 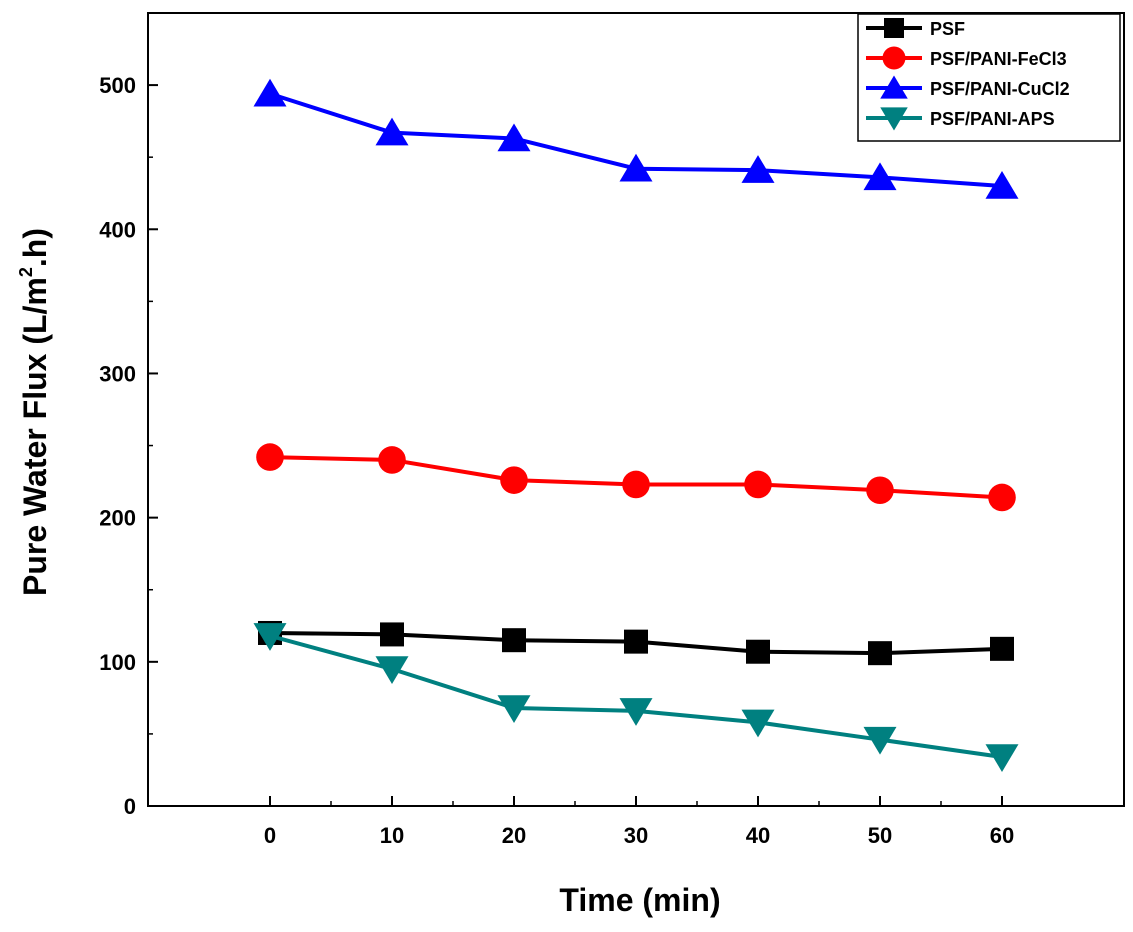 I want to click on y-tick-label: 400, so click(x=117, y=229).